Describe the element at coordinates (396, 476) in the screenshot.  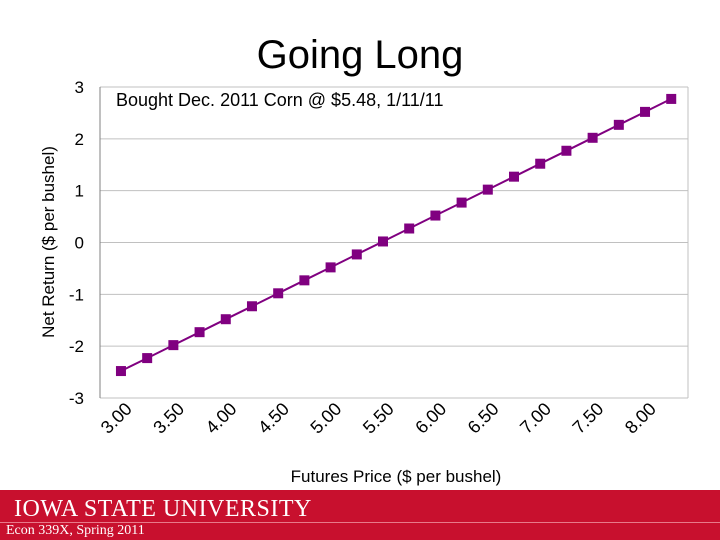
I see `x-axis-label: Futures Price ($ per bushel)` at that location.